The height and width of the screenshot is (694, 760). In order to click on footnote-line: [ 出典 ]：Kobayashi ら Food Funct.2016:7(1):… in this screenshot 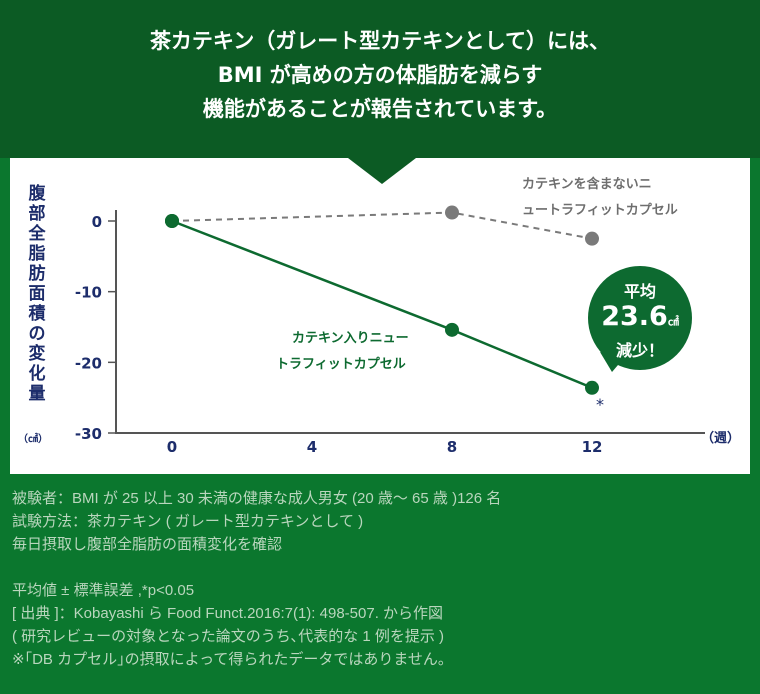, I will do `click(228, 613)`.